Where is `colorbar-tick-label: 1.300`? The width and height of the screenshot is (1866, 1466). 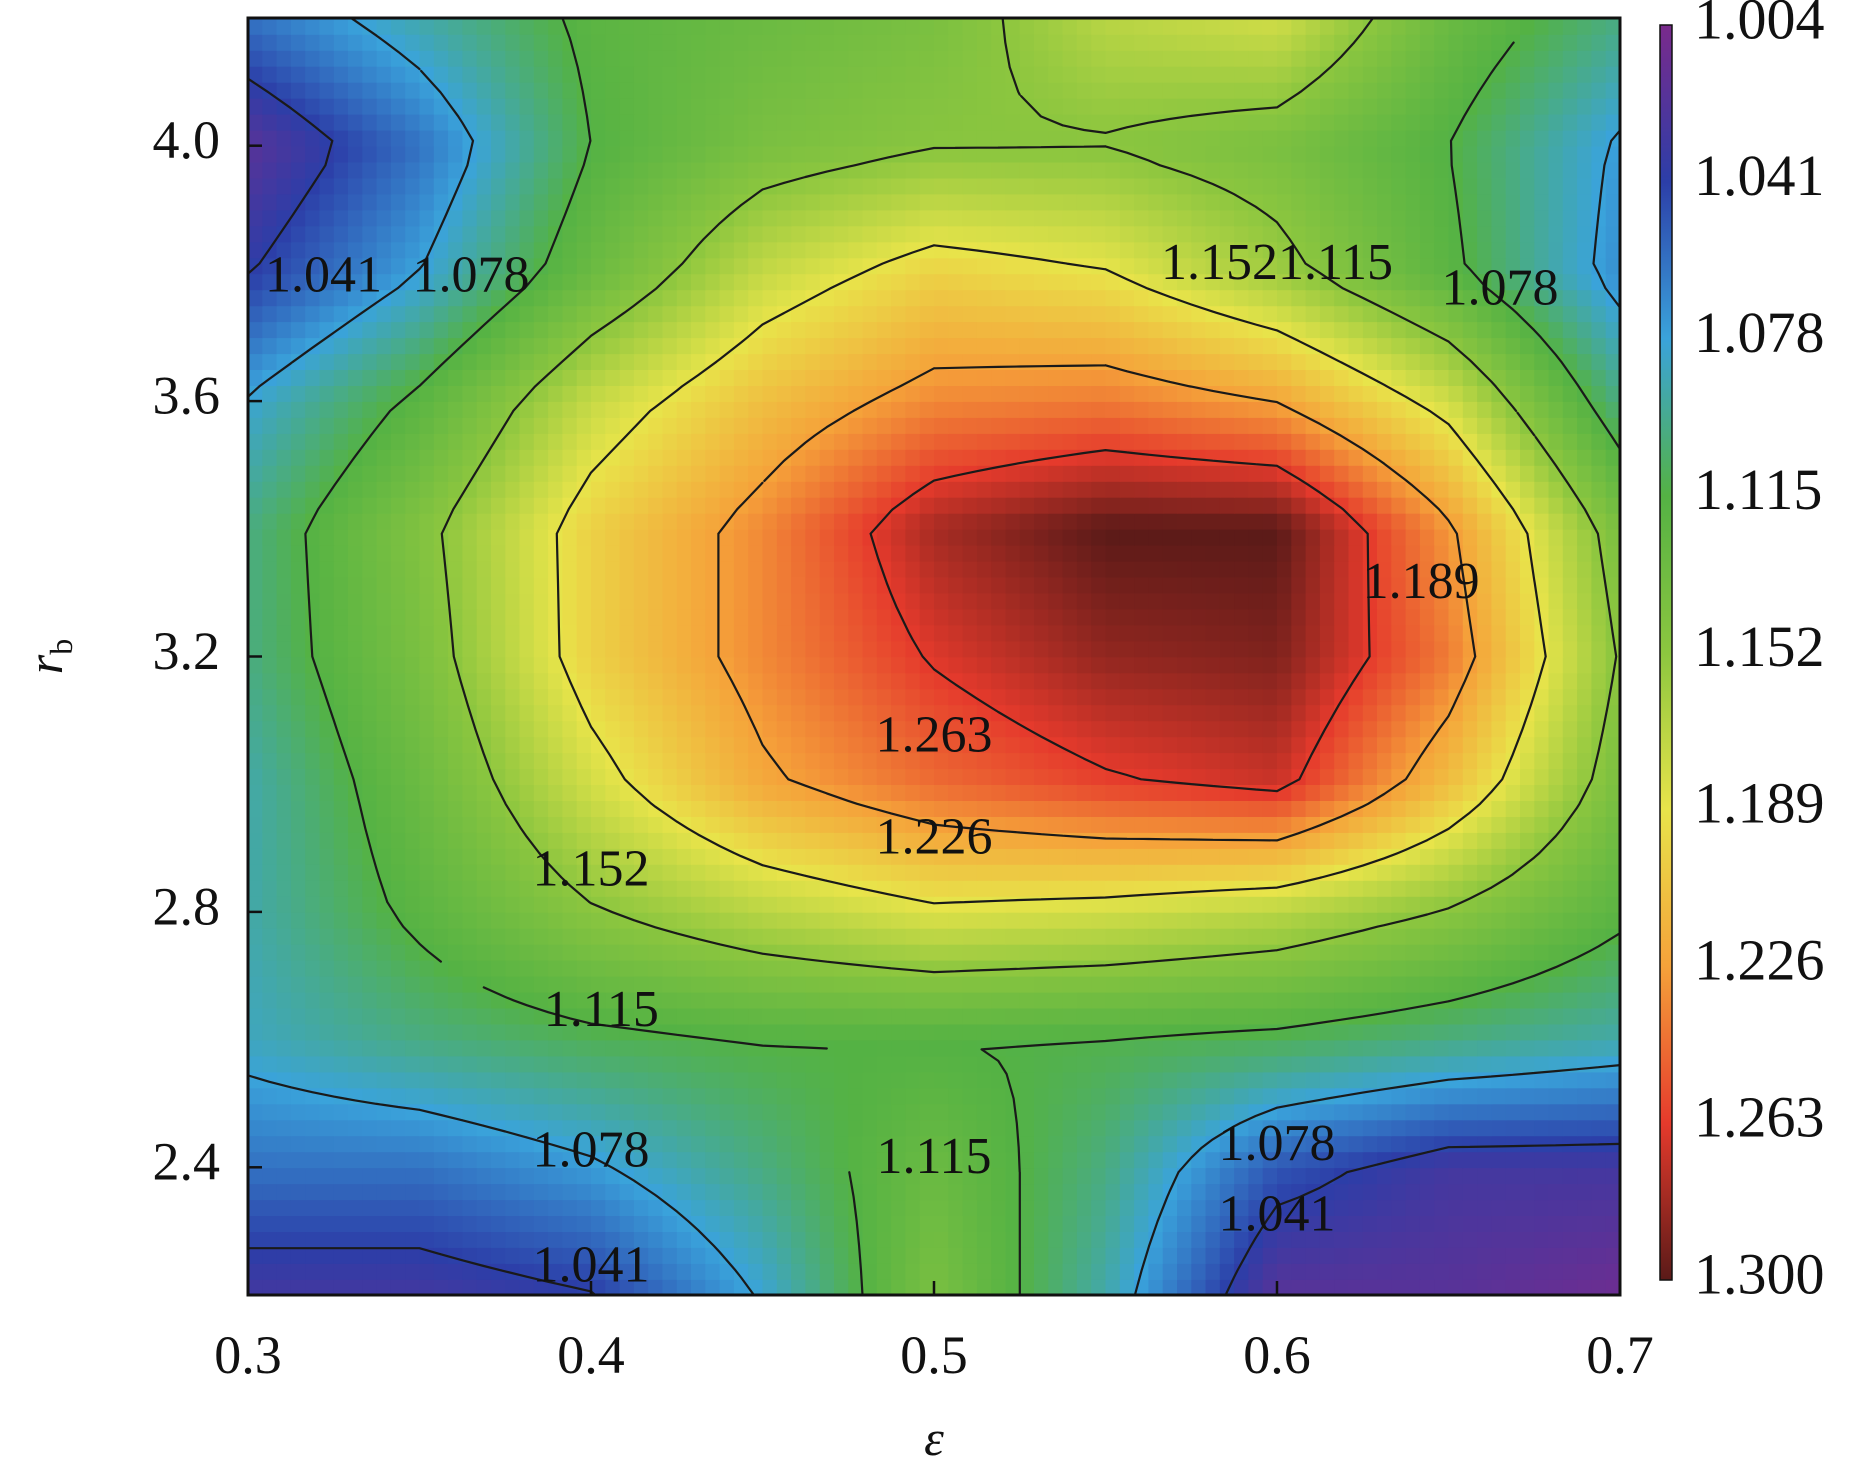
colorbar-tick-label: 1.300 is located at coordinates (1759, 1273).